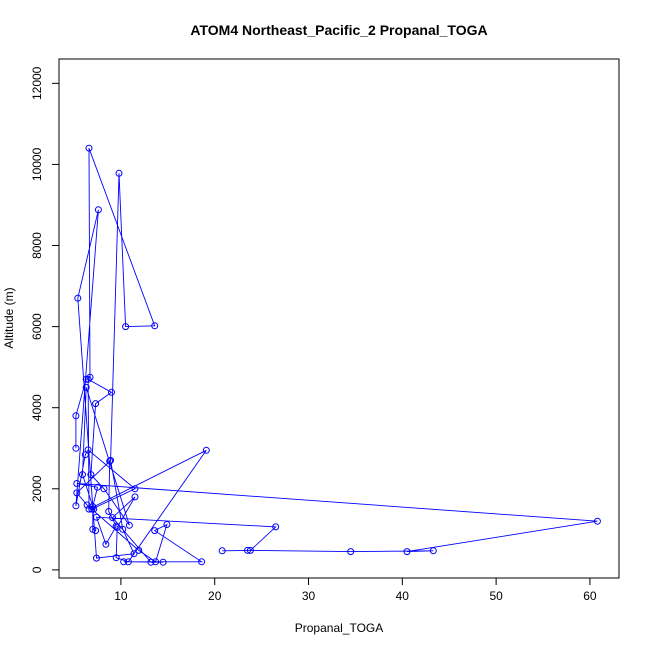 This screenshot has width=650, height=650. What do you see at coordinates (215, 596) in the screenshot?
I see `x-tick-label: 20` at bounding box center [215, 596].